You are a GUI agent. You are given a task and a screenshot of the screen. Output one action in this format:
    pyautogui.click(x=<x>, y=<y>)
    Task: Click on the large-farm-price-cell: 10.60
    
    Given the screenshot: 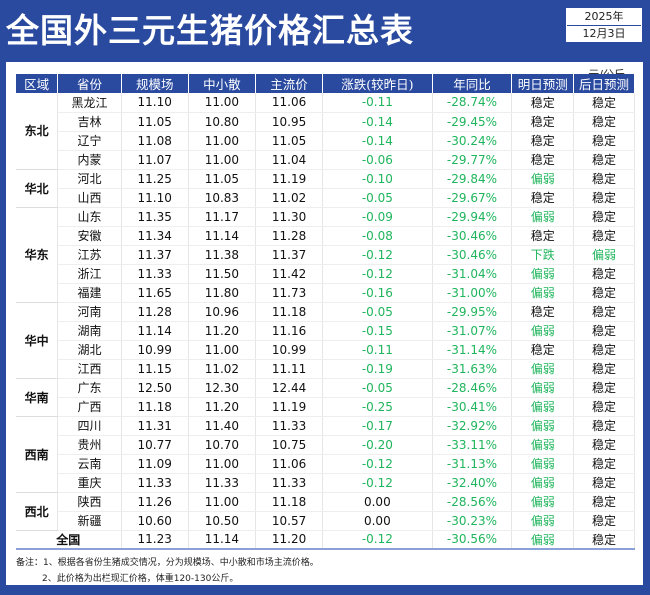 What is the action you would take?
    pyautogui.click(x=155, y=521)
    